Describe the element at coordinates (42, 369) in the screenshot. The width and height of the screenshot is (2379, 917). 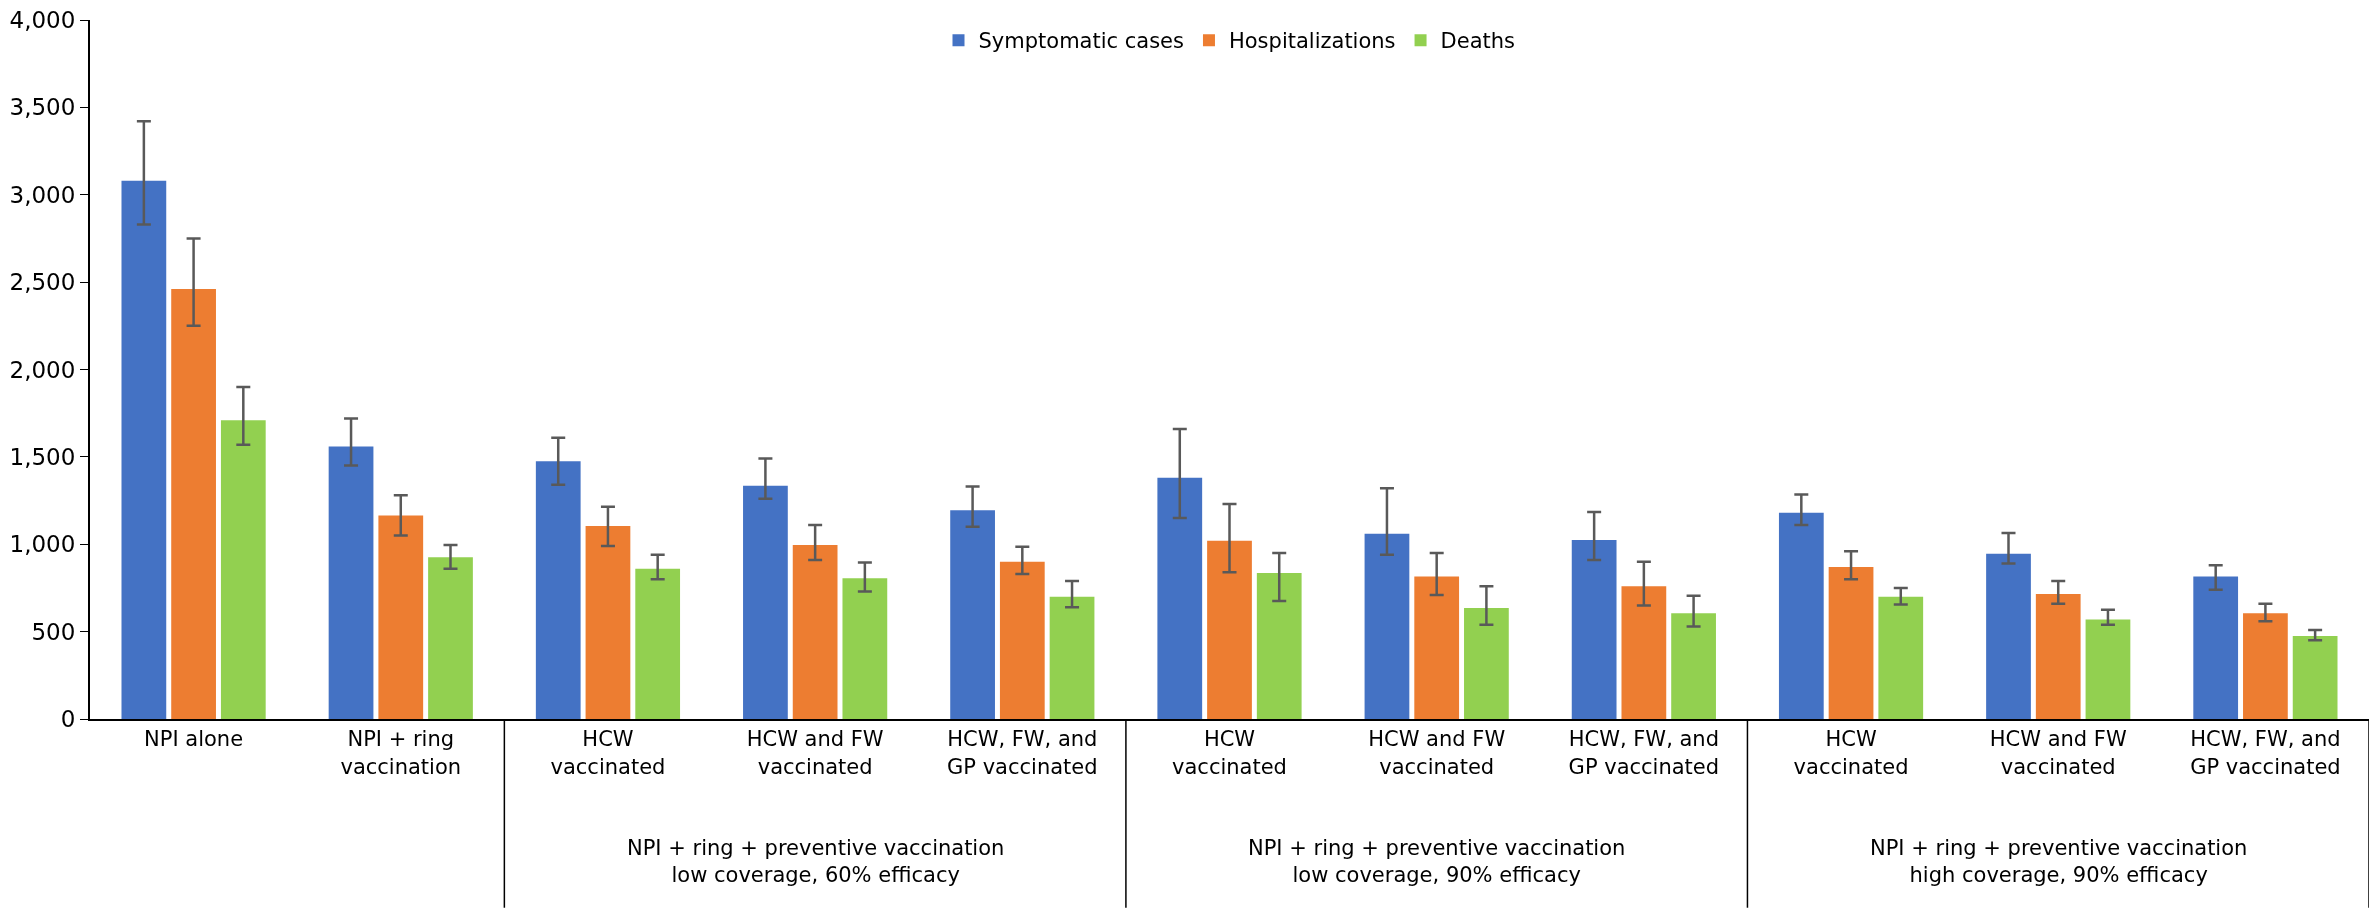
I see `y-tick-label: 2,000` at that location.